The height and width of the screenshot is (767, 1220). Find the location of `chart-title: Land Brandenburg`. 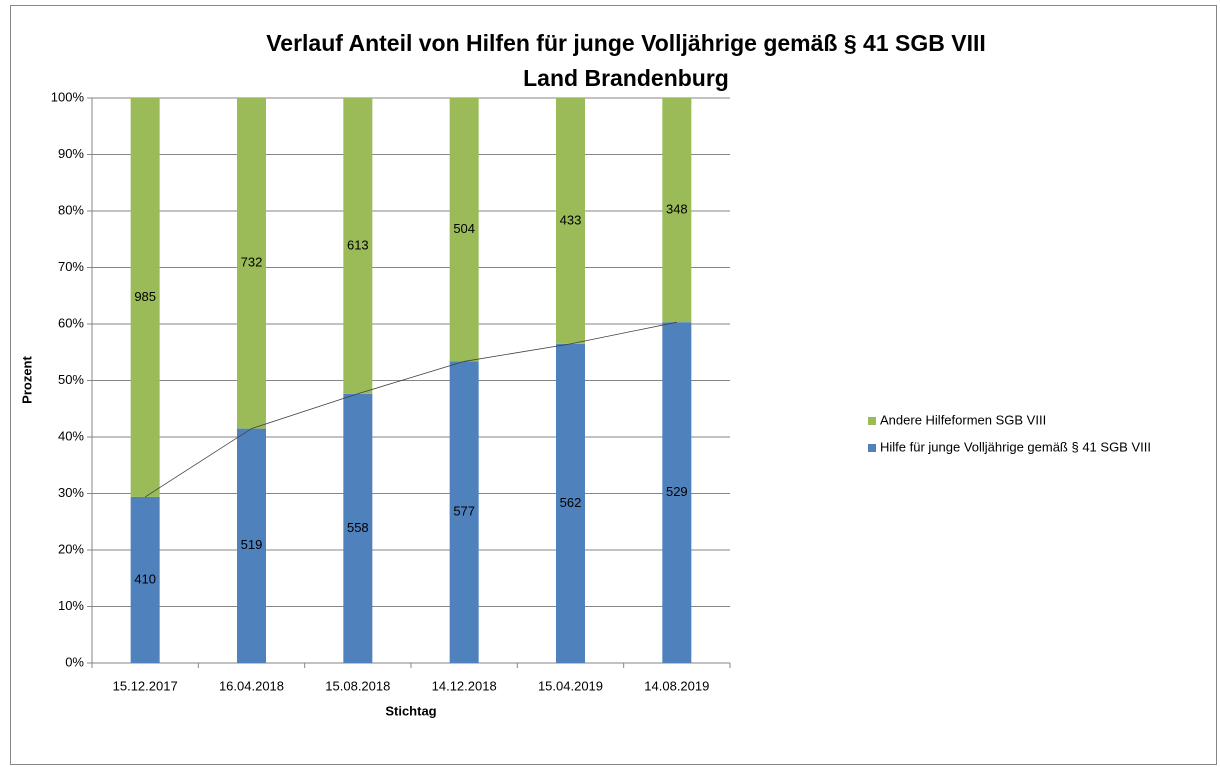

chart-title: Land Brandenburg is located at coordinates (626, 78).